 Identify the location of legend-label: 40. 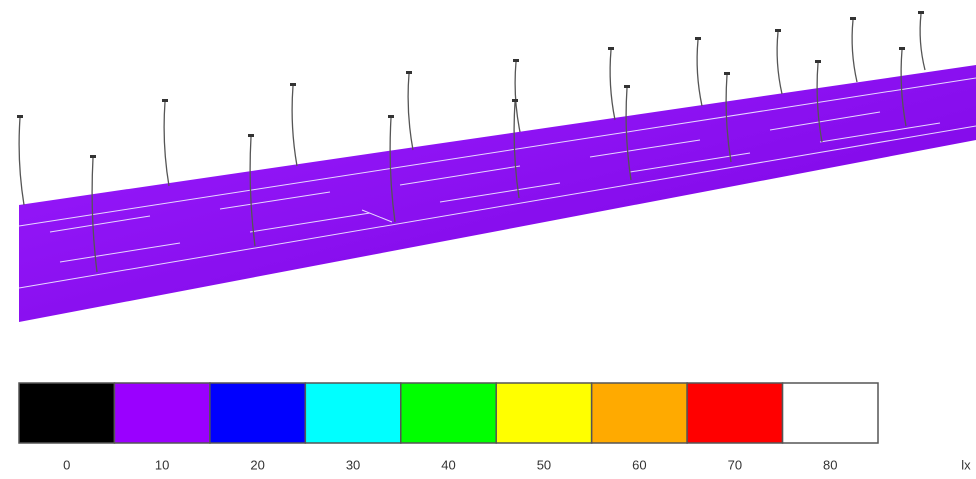
(448, 464).